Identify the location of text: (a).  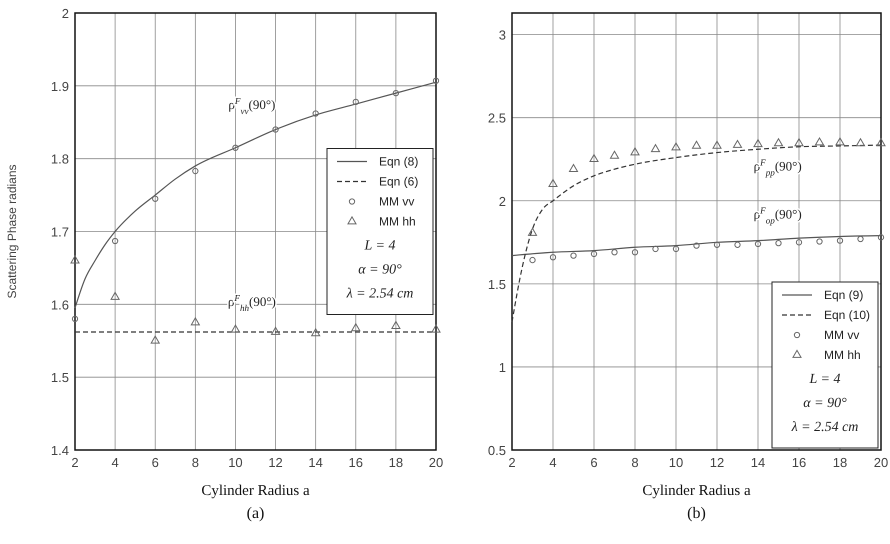
(255, 513).